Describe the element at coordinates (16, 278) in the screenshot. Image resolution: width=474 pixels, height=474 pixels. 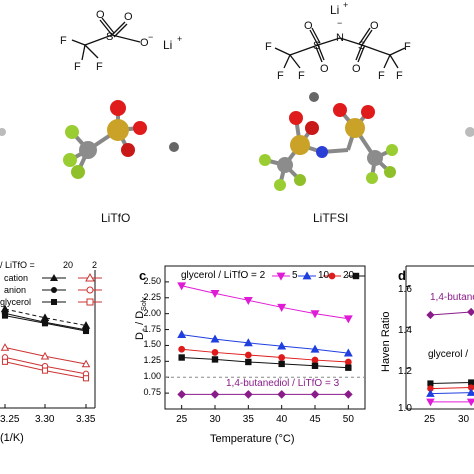
I see `left-legend-row-cation: cation` at that location.